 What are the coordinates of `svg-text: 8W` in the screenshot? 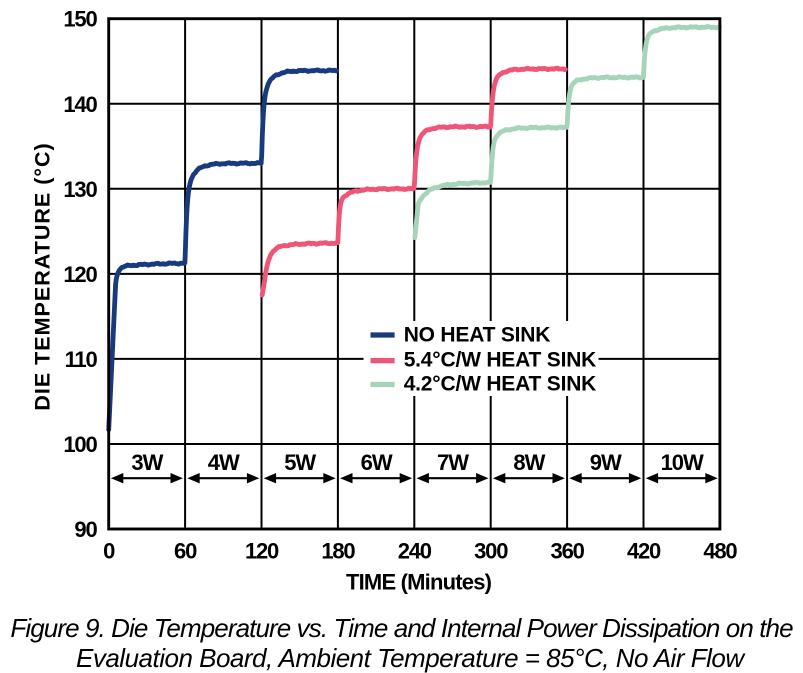 It's located at (529, 462).